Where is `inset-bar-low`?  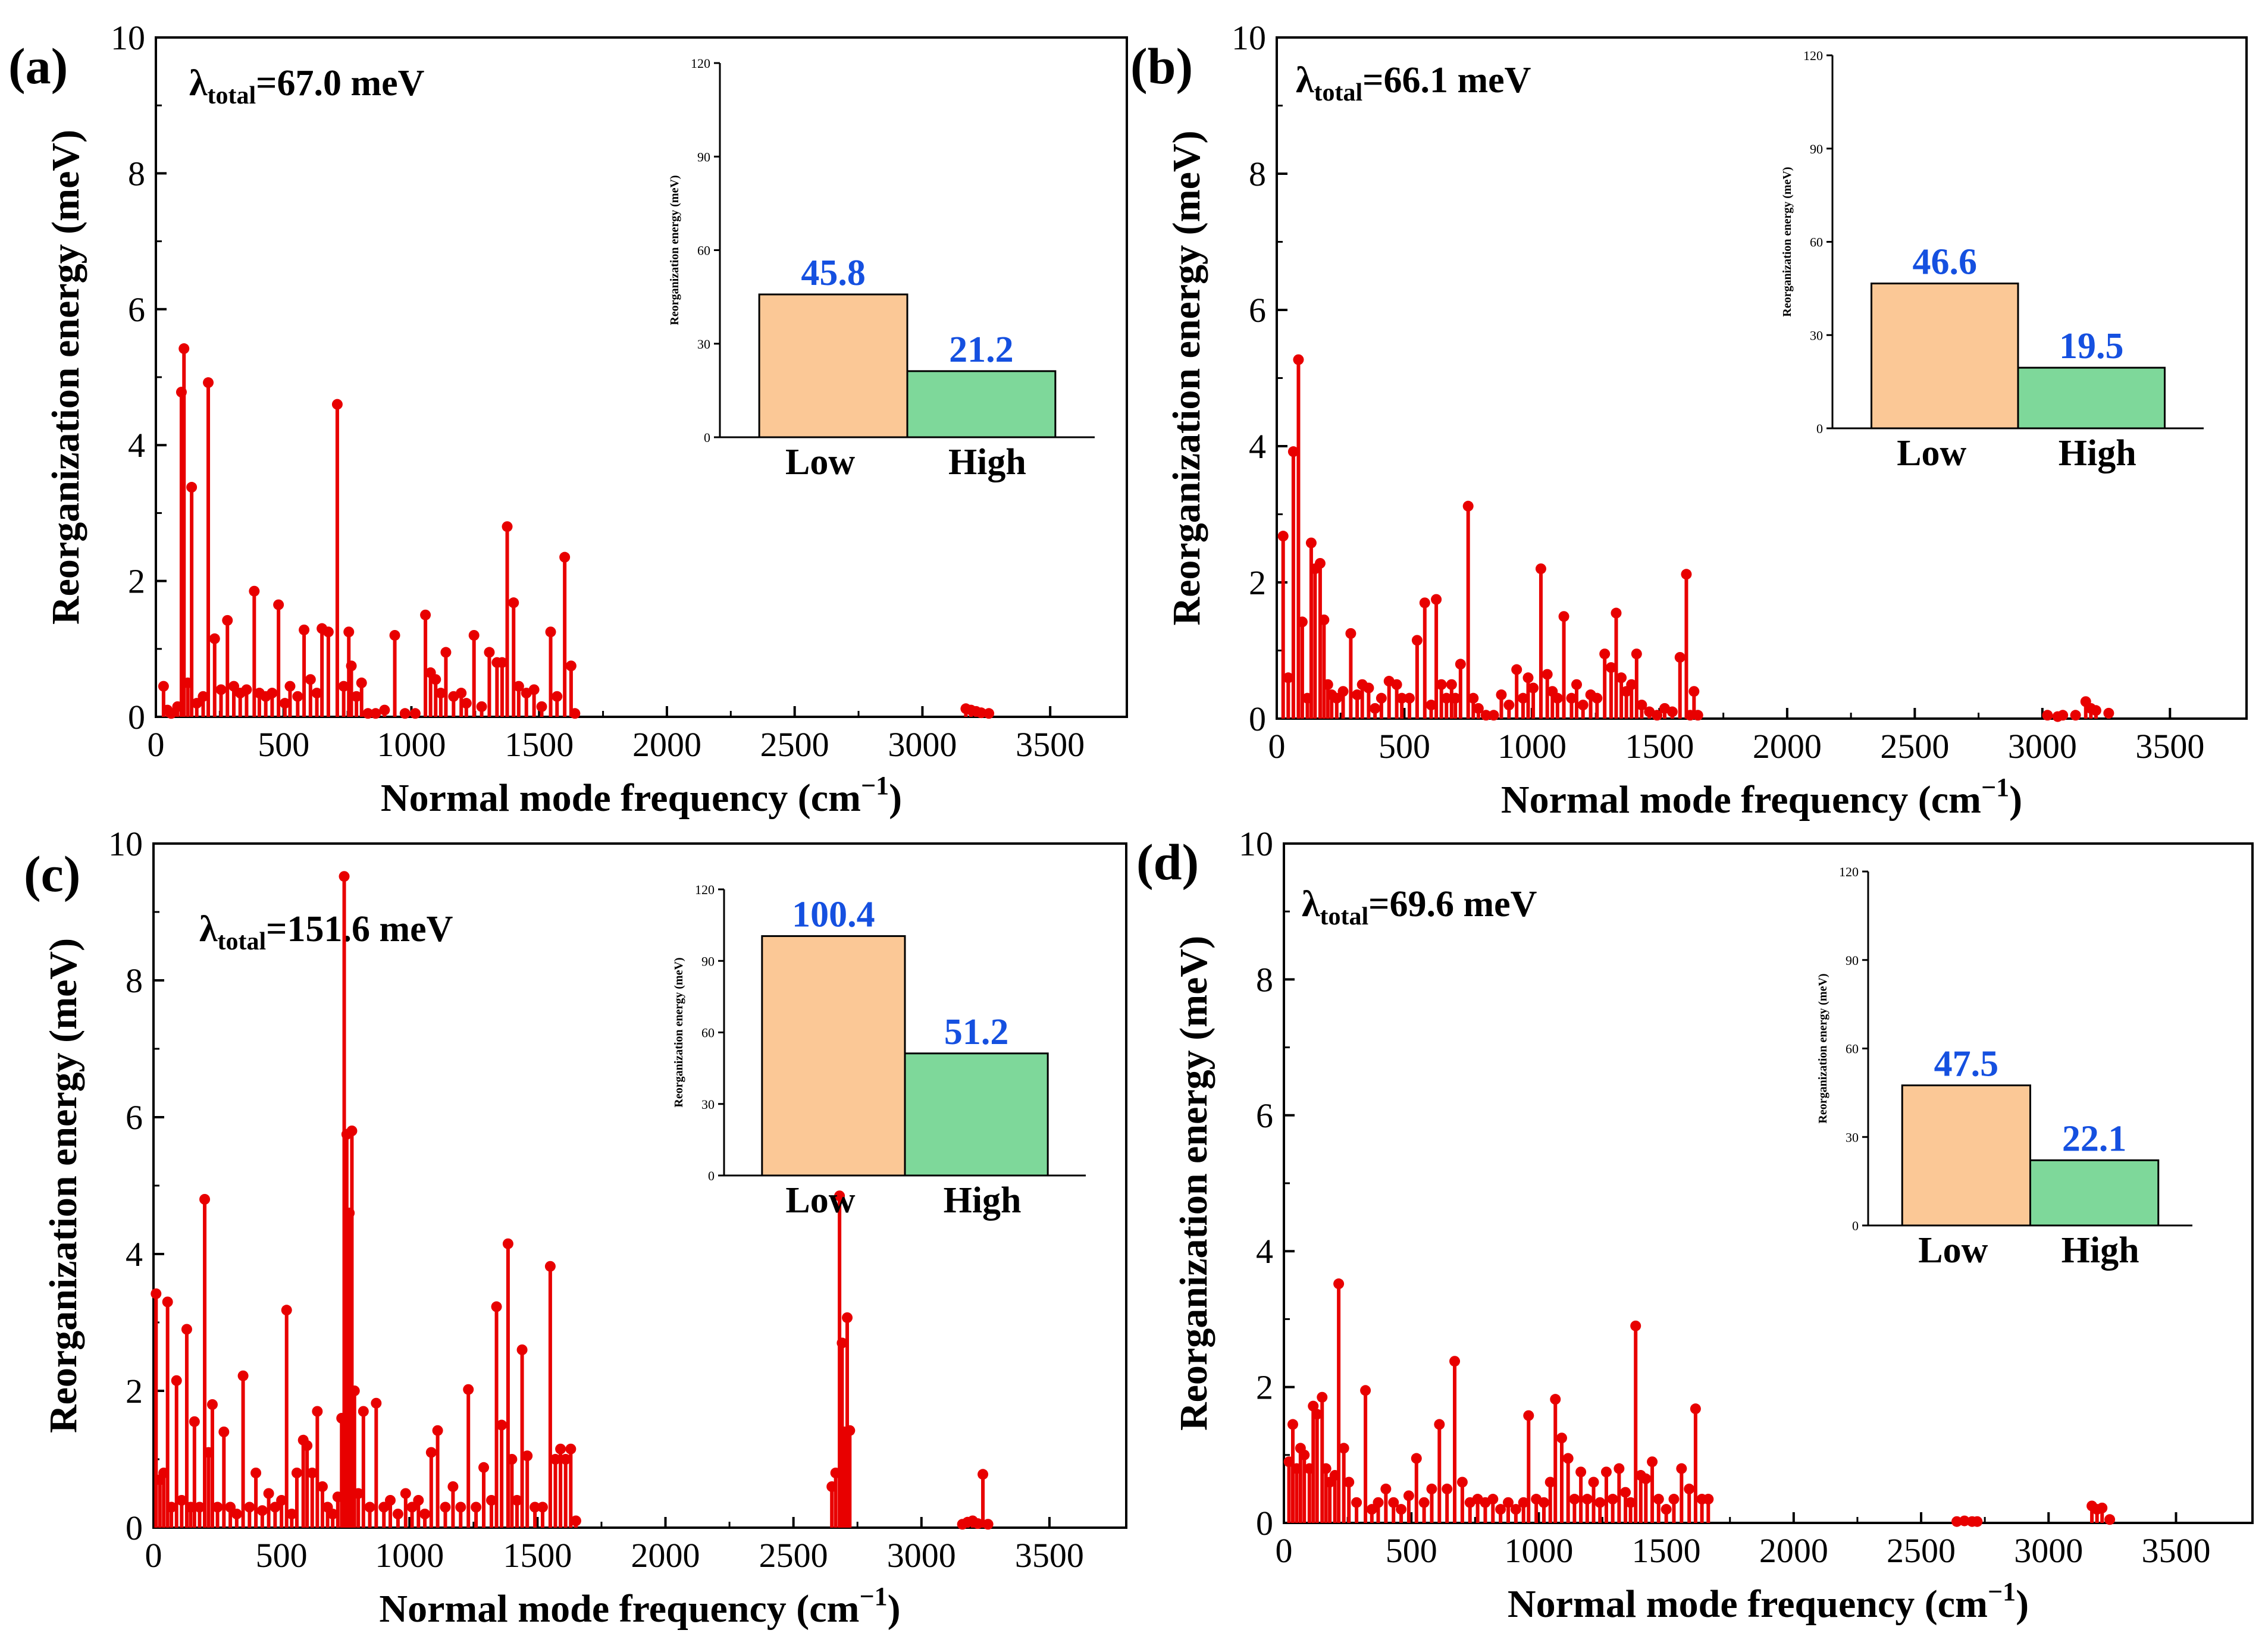
inset-bar-low is located at coordinates (1945, 356).